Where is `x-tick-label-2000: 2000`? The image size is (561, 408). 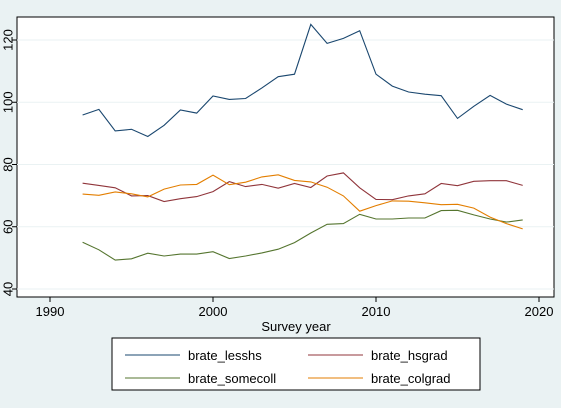
x-tick-label-2000: 2000 is located at coordinates (213, 311).